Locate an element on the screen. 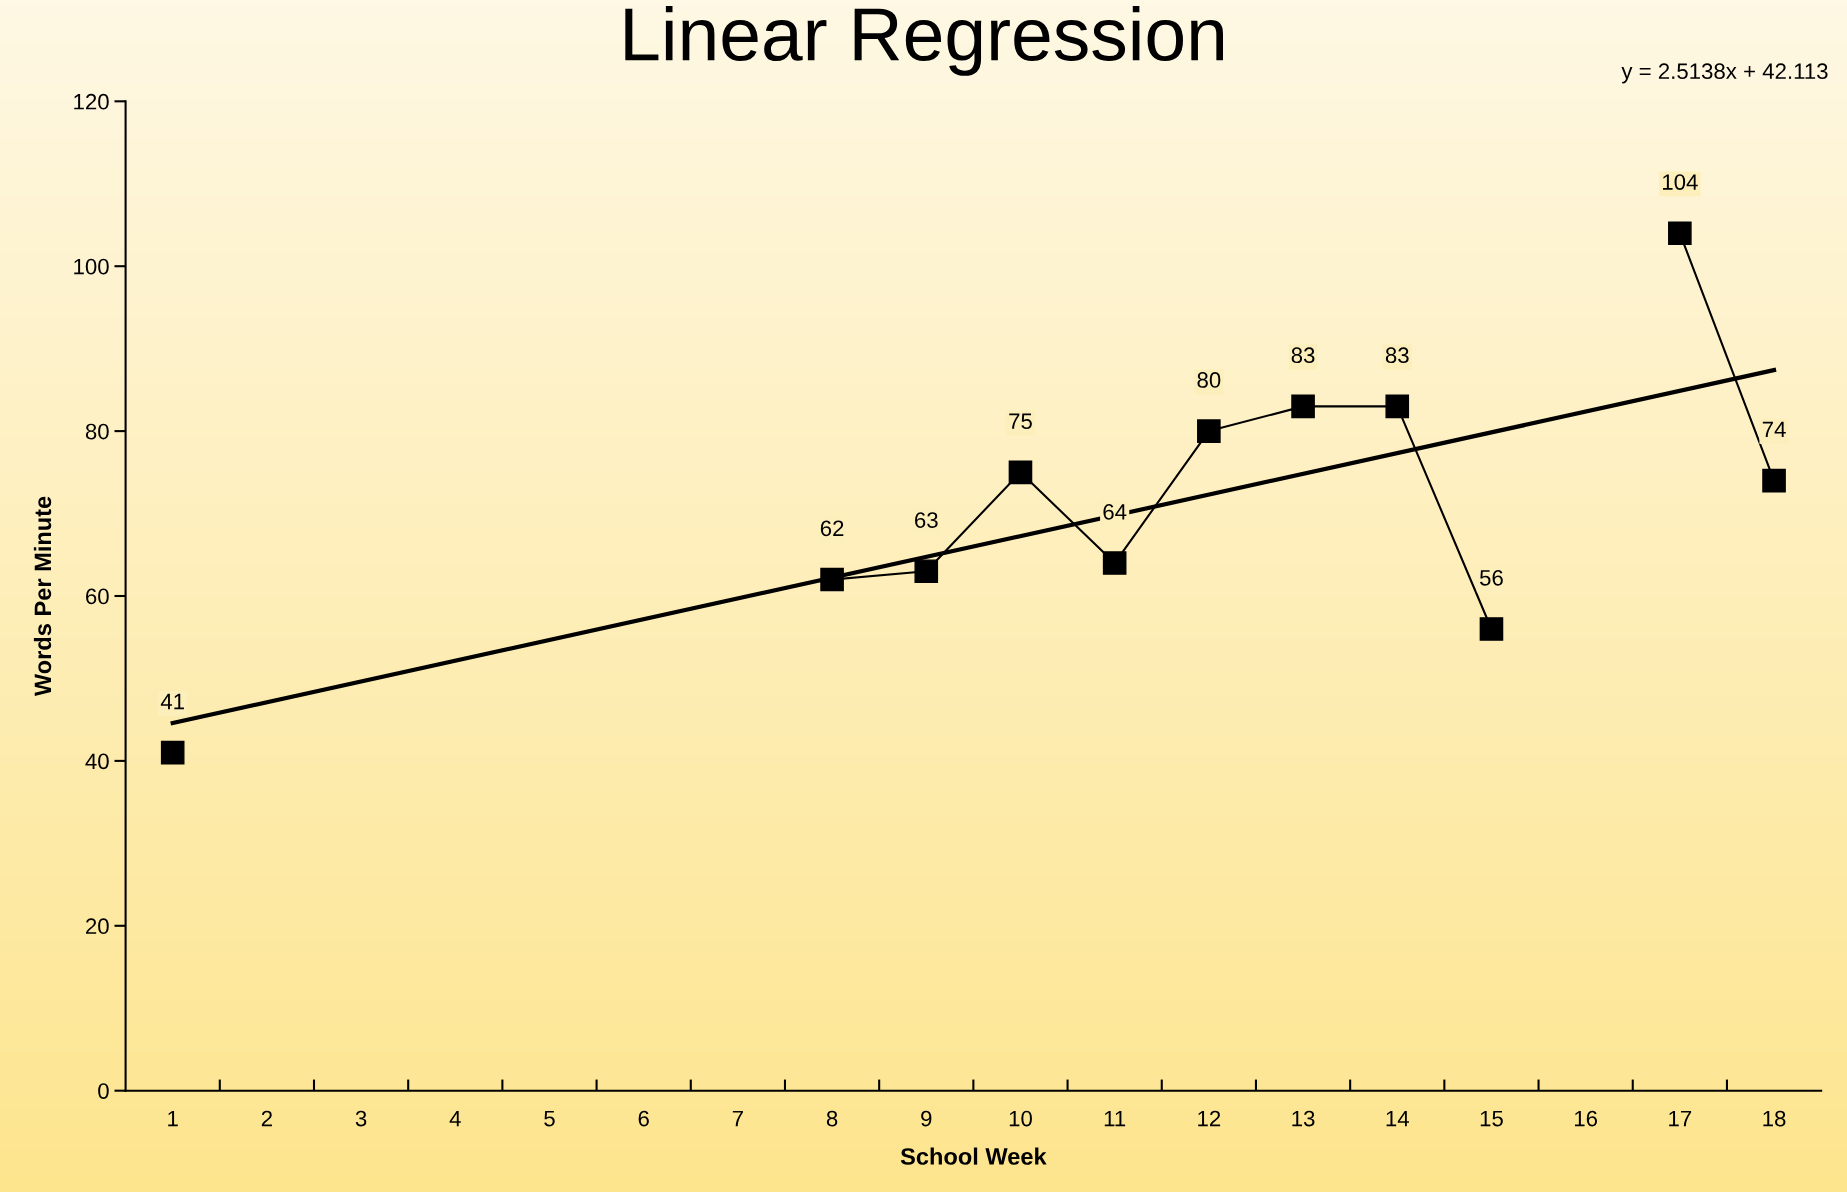 The image size is (1847, 1192). x-tick-label: 6 is located at coordinates (643, 1118).